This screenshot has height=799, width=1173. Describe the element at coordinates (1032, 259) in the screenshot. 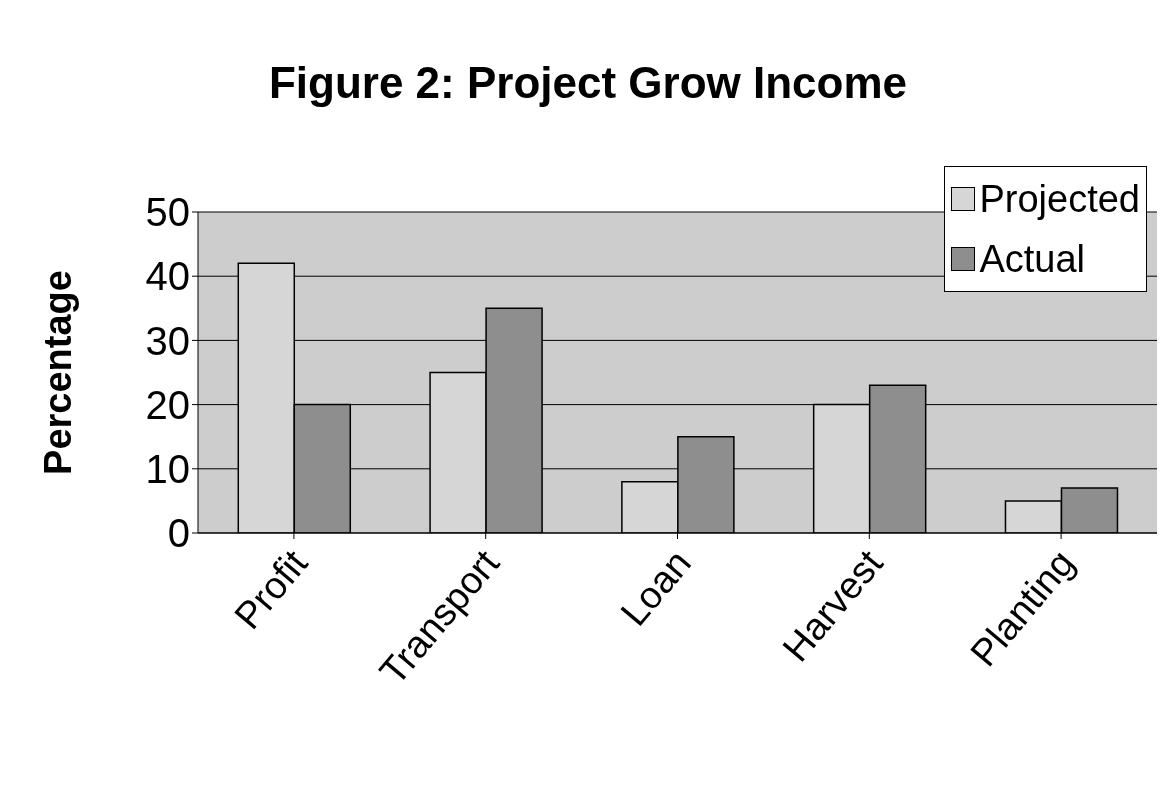

I see `legend-label: Actual` at that location.